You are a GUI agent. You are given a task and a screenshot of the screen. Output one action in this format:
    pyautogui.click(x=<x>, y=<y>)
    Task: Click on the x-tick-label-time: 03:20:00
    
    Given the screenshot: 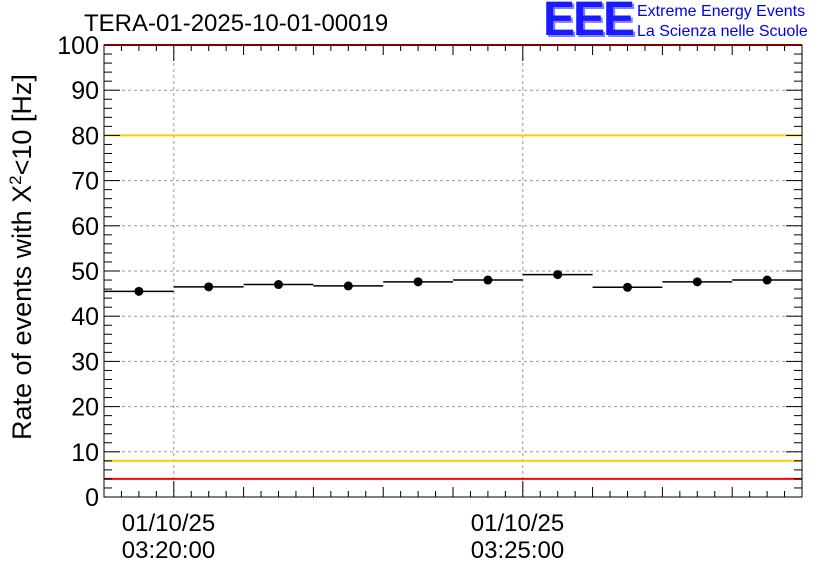 What is the action you would take?
    pyautogui.click(x=168, y=550)
    